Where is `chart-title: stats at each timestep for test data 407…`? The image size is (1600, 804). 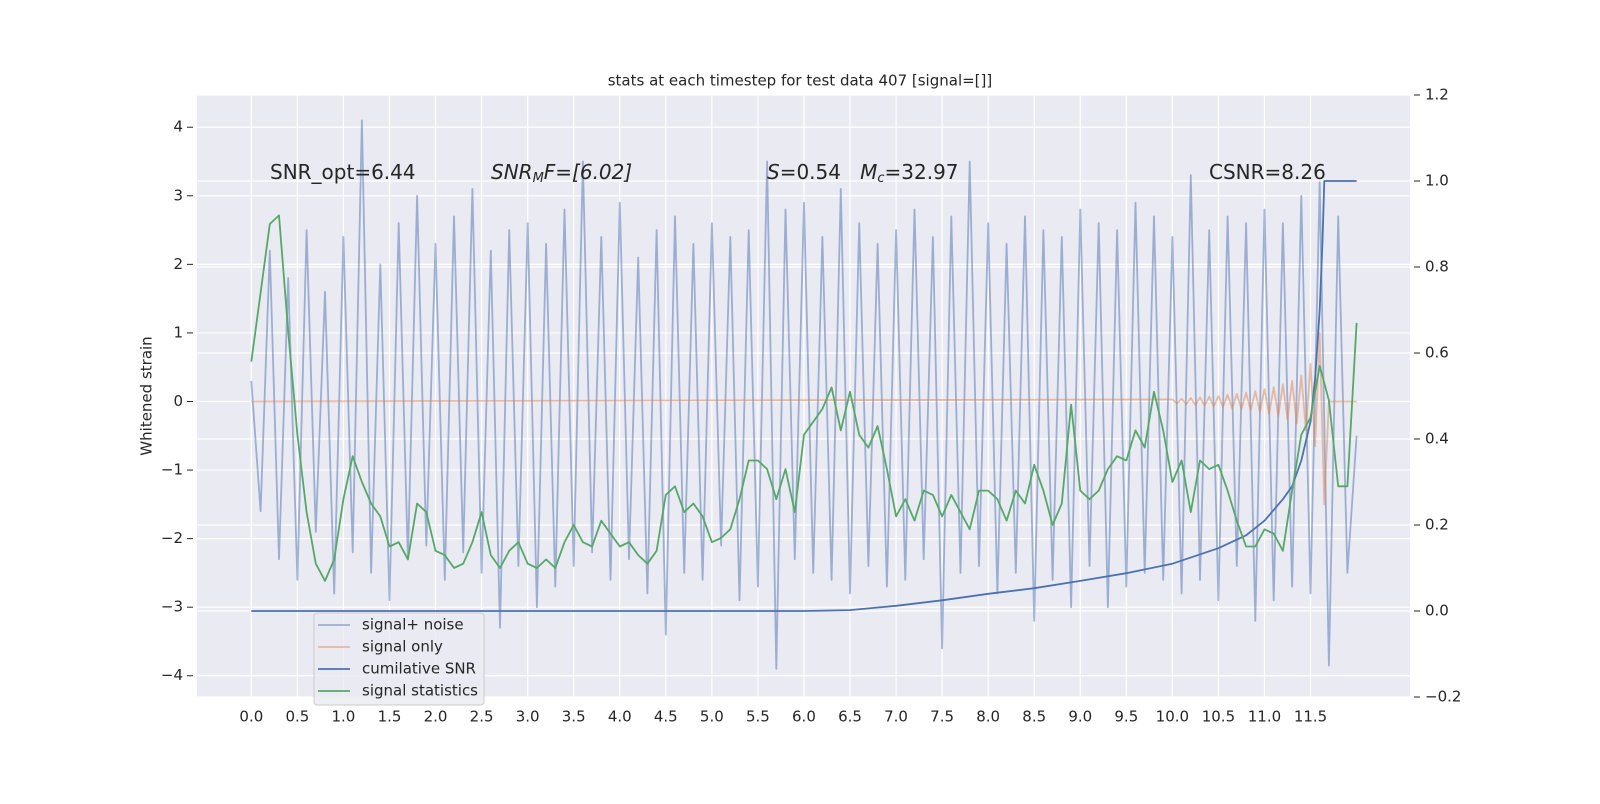
chart-title: stats at each timestep for test data 407… is located at coordinates (800, 81).